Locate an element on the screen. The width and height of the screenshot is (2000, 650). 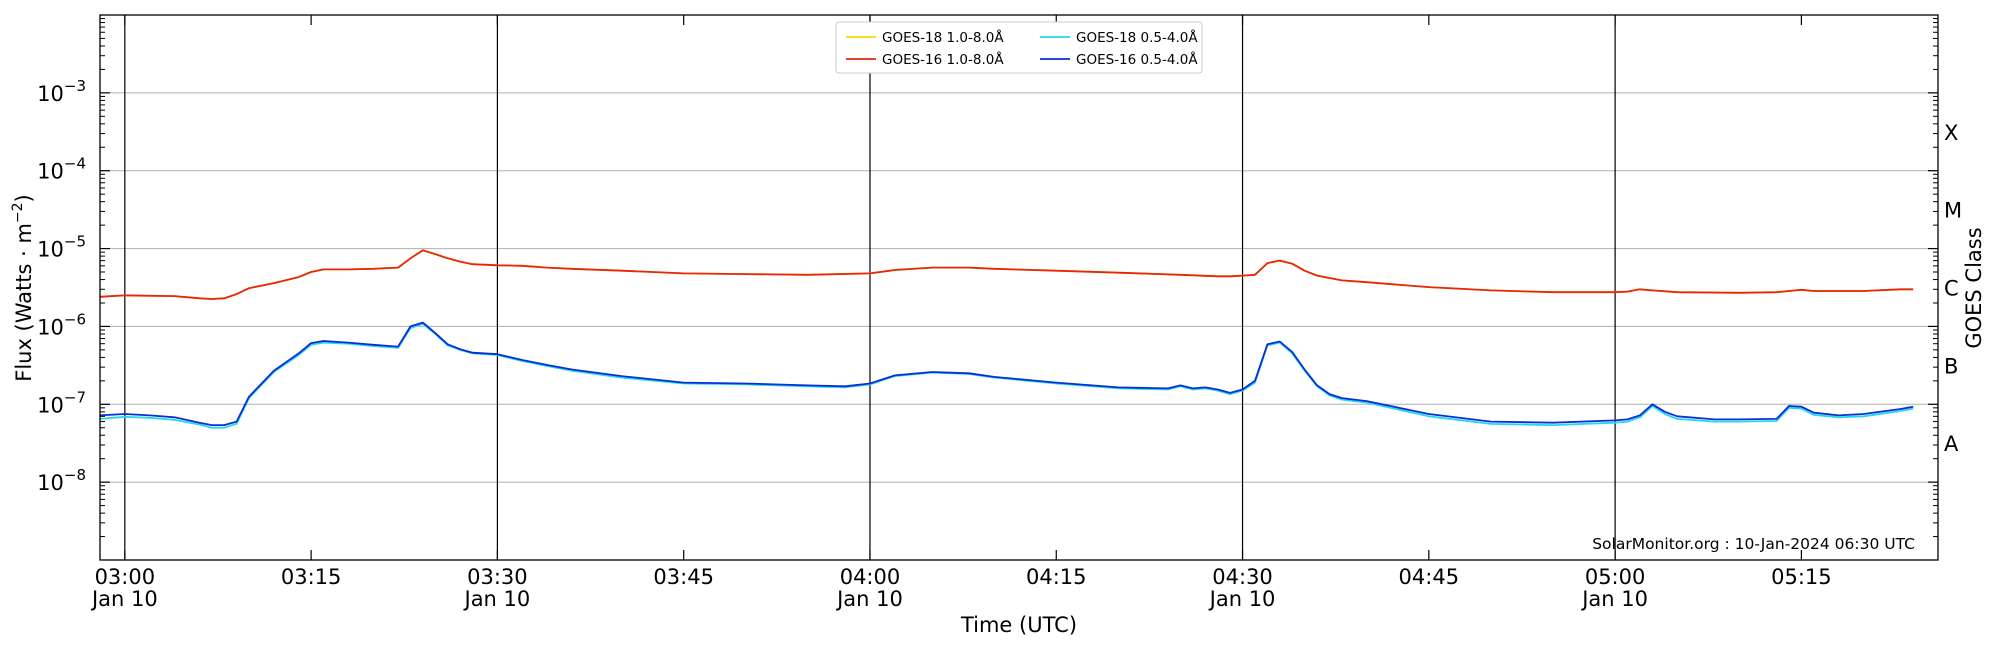
goes-class-axis-label: GOES Class is located at coordinates (1974, 287).